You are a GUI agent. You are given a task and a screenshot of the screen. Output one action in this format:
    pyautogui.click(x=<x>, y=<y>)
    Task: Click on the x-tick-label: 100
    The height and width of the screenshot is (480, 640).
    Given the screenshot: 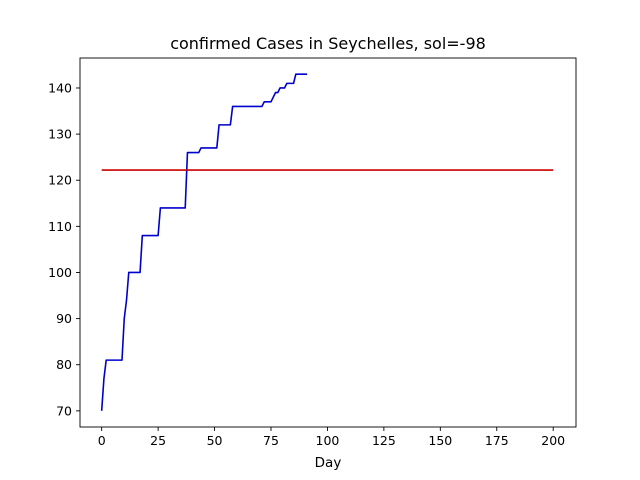 What is the action you would take?
    pyautogui.click(x=328, y=440)
    